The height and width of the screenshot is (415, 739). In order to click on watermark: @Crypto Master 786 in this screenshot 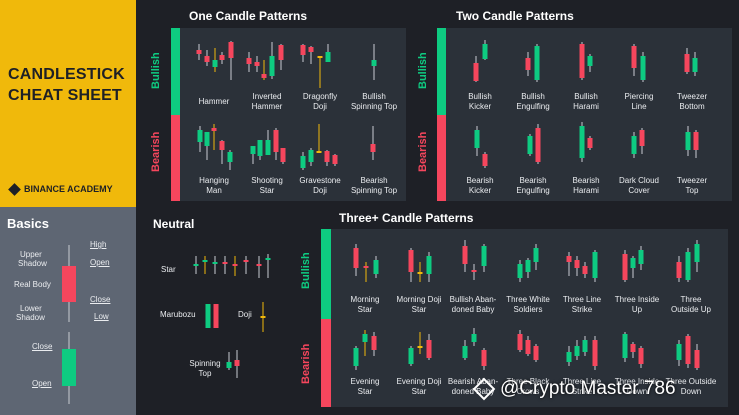, I will do `click(574, 389)`.